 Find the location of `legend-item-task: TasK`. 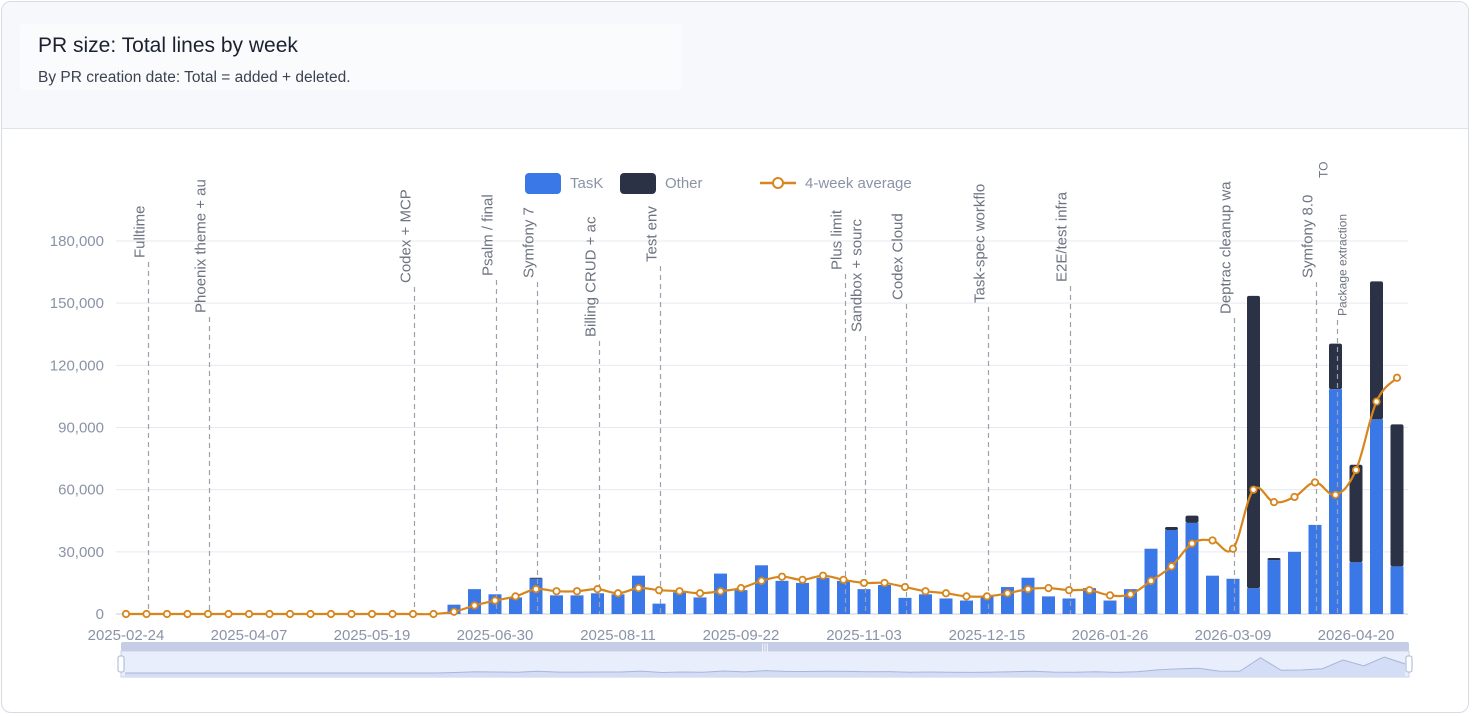

legend-item-task: TasK is located at coordinates (564, 183).